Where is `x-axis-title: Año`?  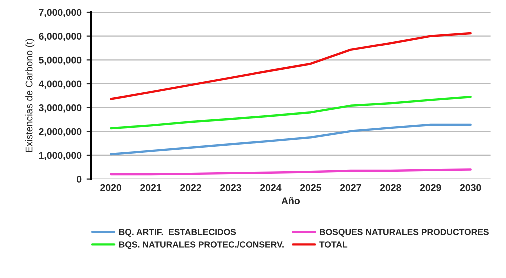
x-axis-title: Año is located at coordinates (291, 201).